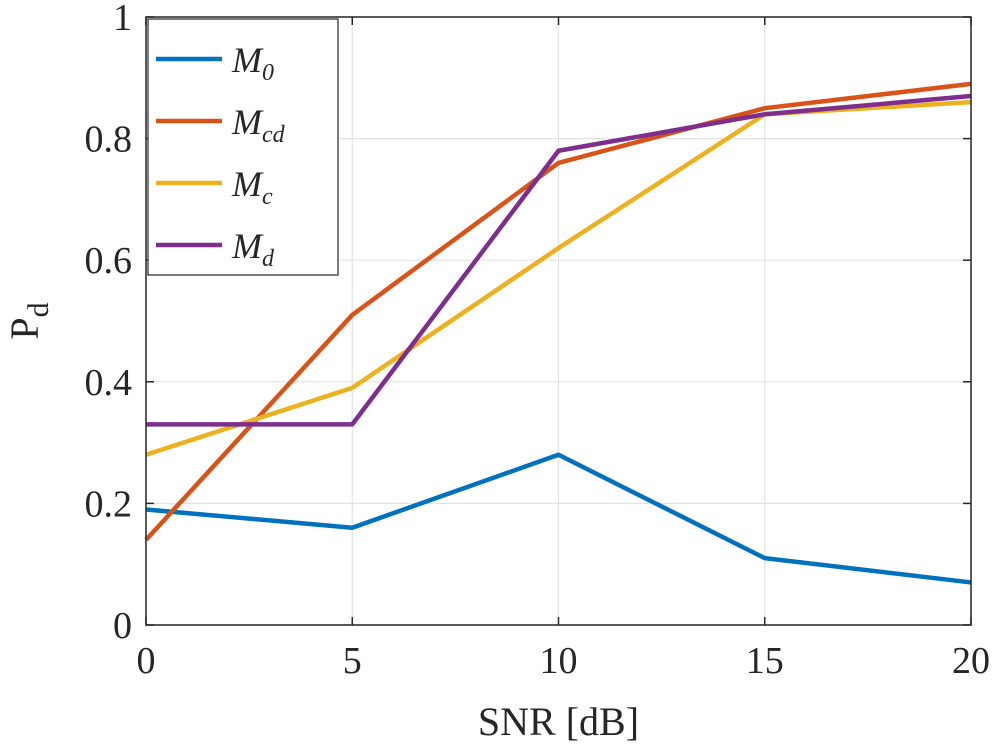  I want to click on y-axis-label-main: P, so click(24, 328).